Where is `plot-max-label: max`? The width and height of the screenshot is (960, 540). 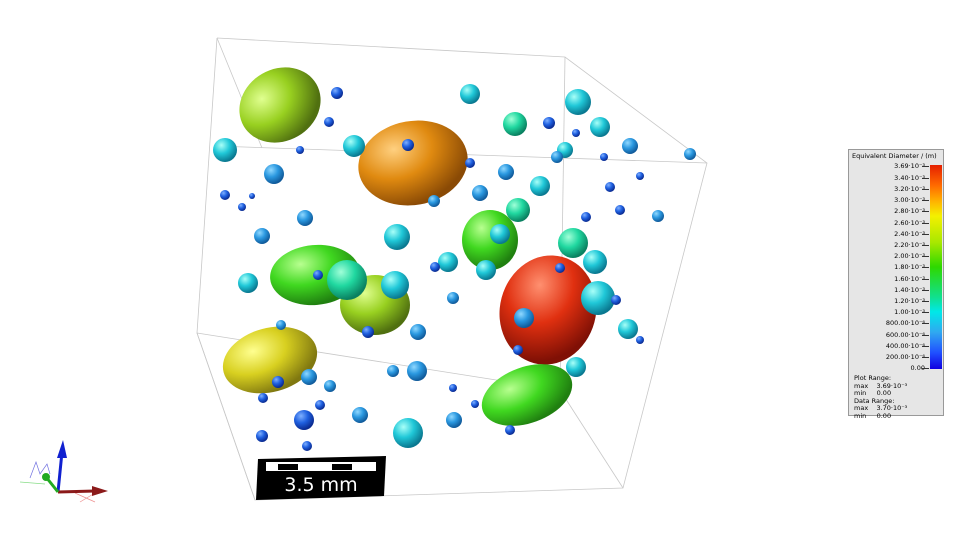
plot-max-label: max is located at coordinates (861, 385).